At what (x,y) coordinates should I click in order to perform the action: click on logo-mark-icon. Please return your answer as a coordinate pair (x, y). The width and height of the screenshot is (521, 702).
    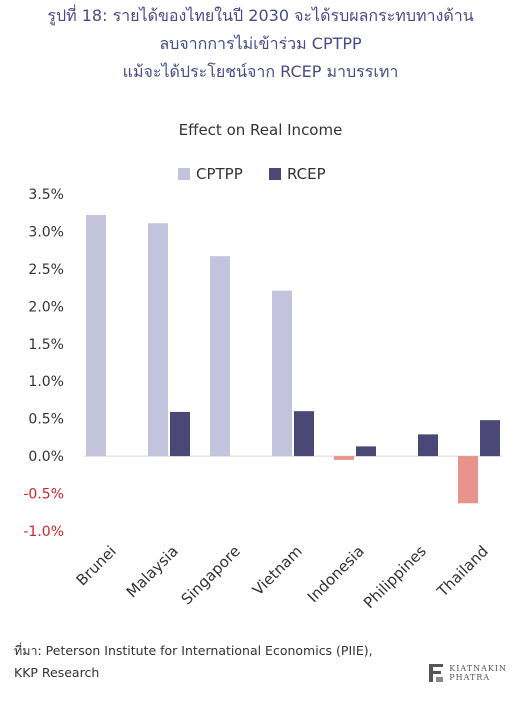
    Looking at the image, I should click on (436, 673).